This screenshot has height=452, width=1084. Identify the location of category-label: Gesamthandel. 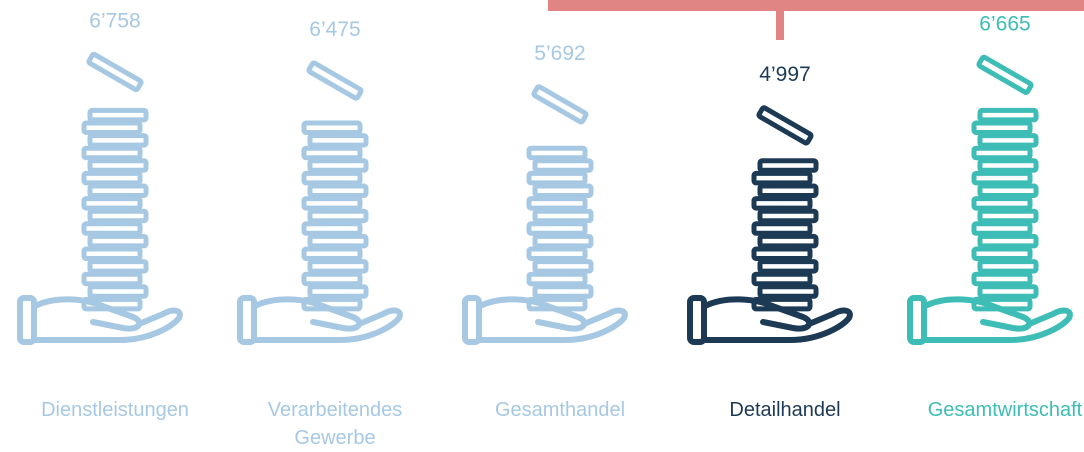
(560, 410).